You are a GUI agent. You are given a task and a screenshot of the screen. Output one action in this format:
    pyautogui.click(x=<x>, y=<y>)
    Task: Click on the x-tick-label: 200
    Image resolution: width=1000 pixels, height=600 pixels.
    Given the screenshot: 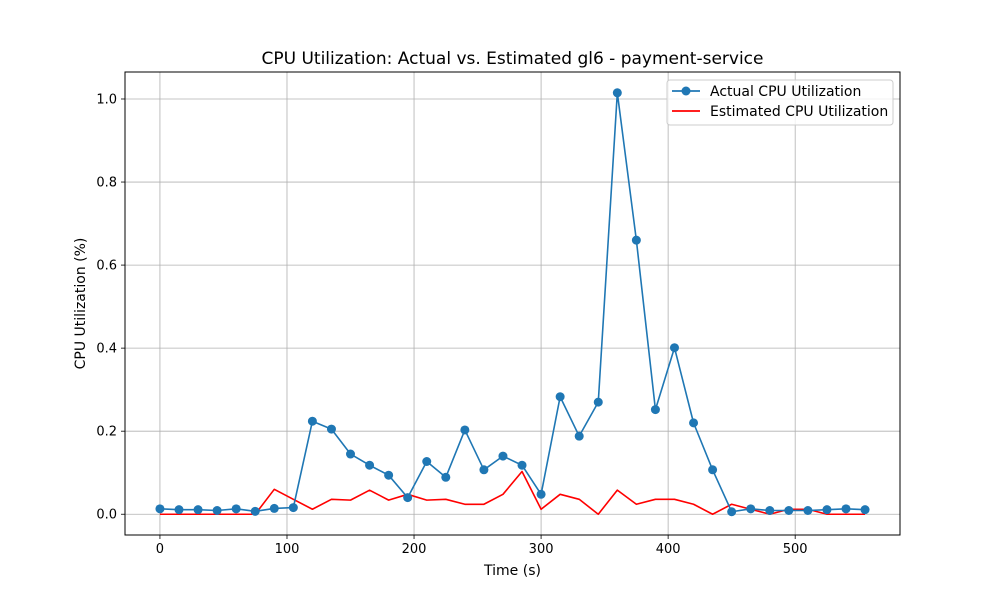 What is the action you would take?
    pyautogui.click(x=414, y=549)
    